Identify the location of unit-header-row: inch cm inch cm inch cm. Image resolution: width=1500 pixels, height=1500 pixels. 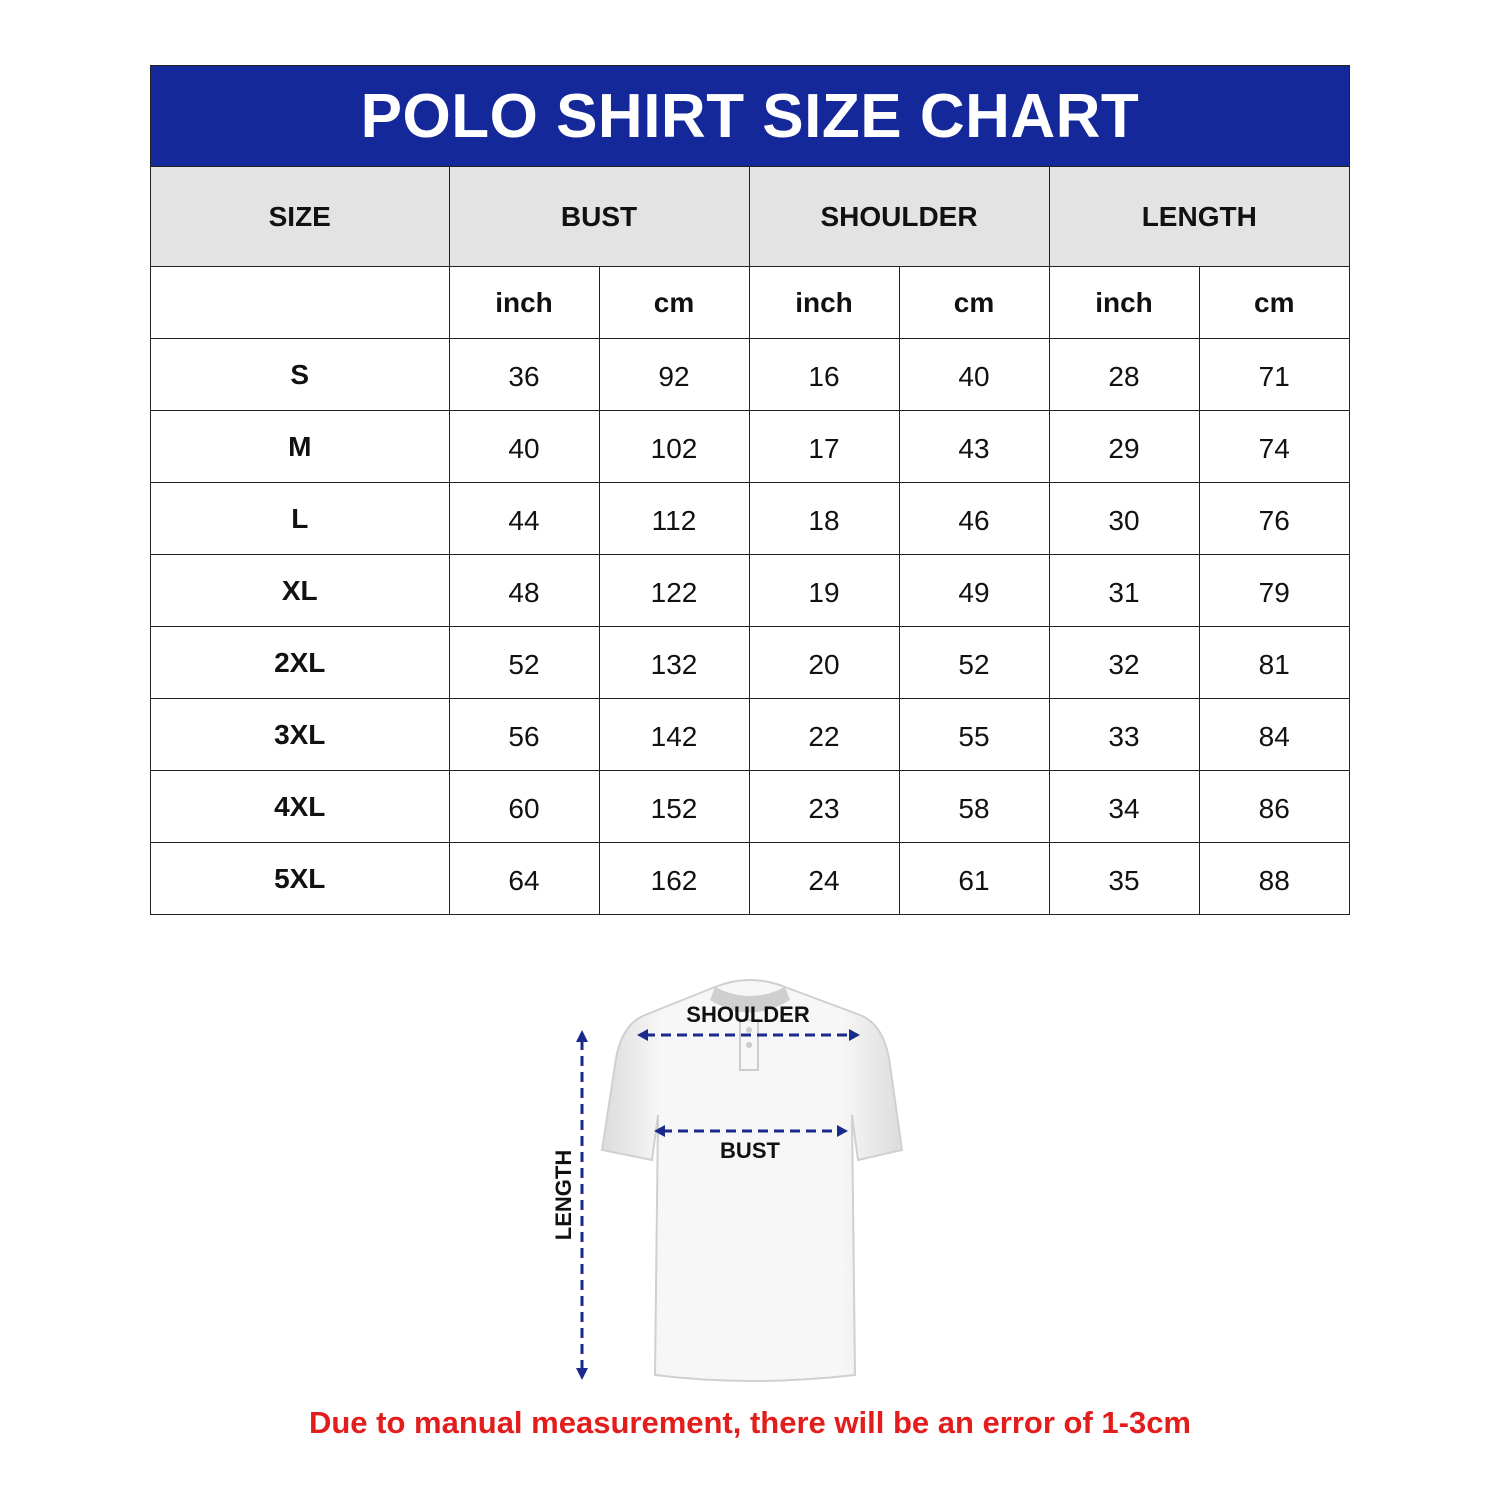
(750, 302).